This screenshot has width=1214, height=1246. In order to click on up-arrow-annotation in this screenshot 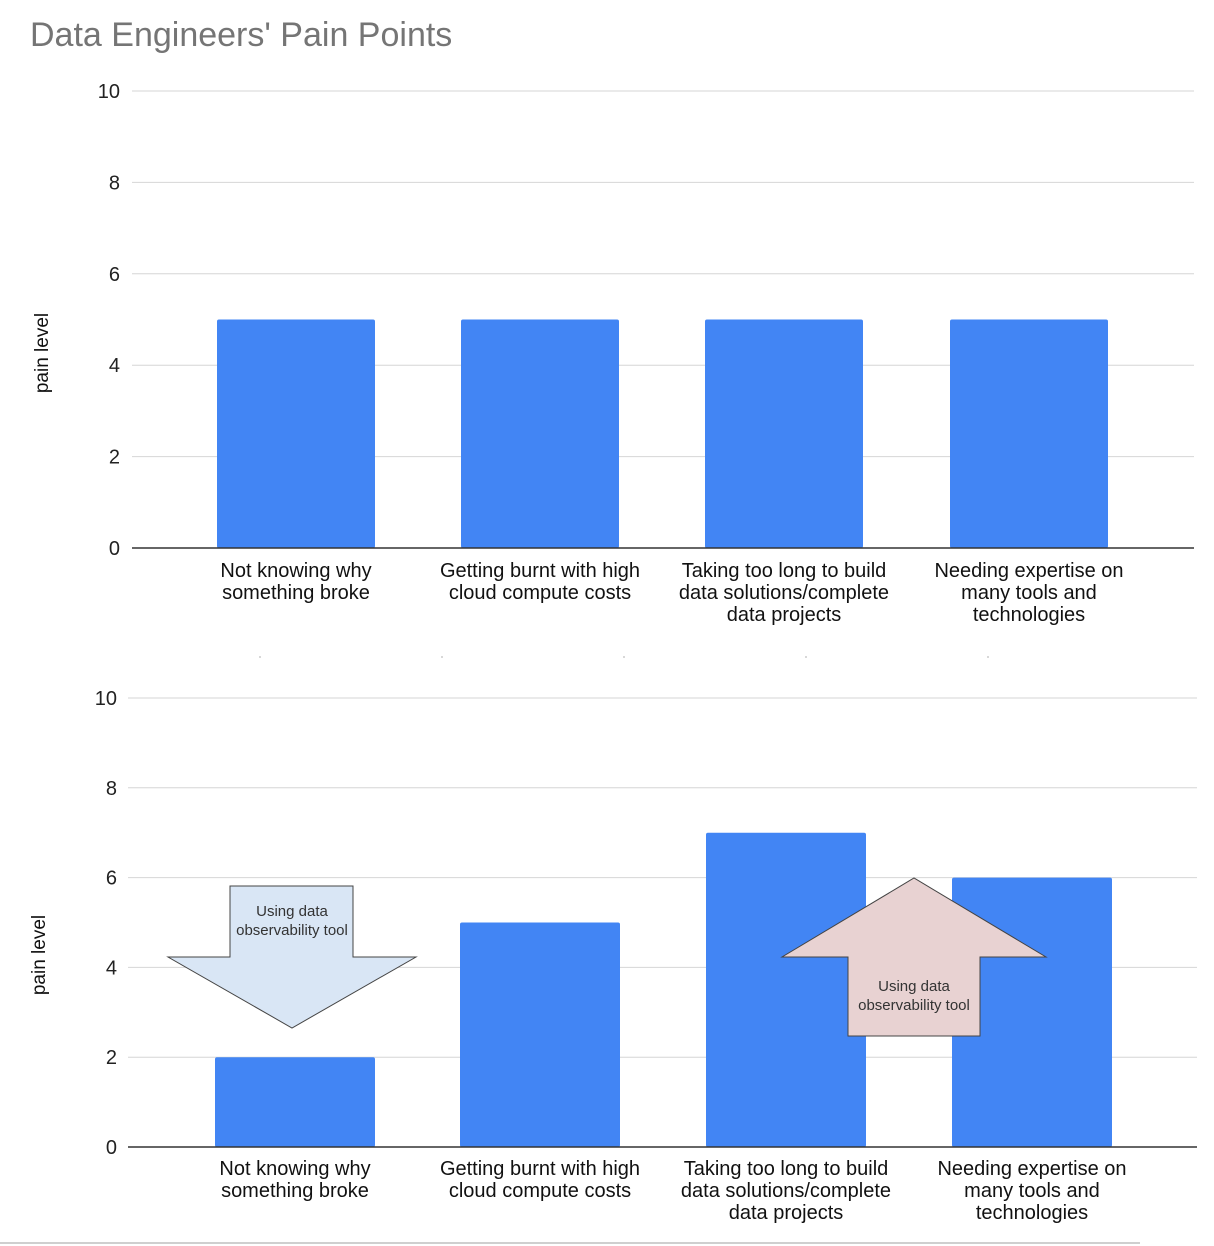, I will do `click(914, 957)`.